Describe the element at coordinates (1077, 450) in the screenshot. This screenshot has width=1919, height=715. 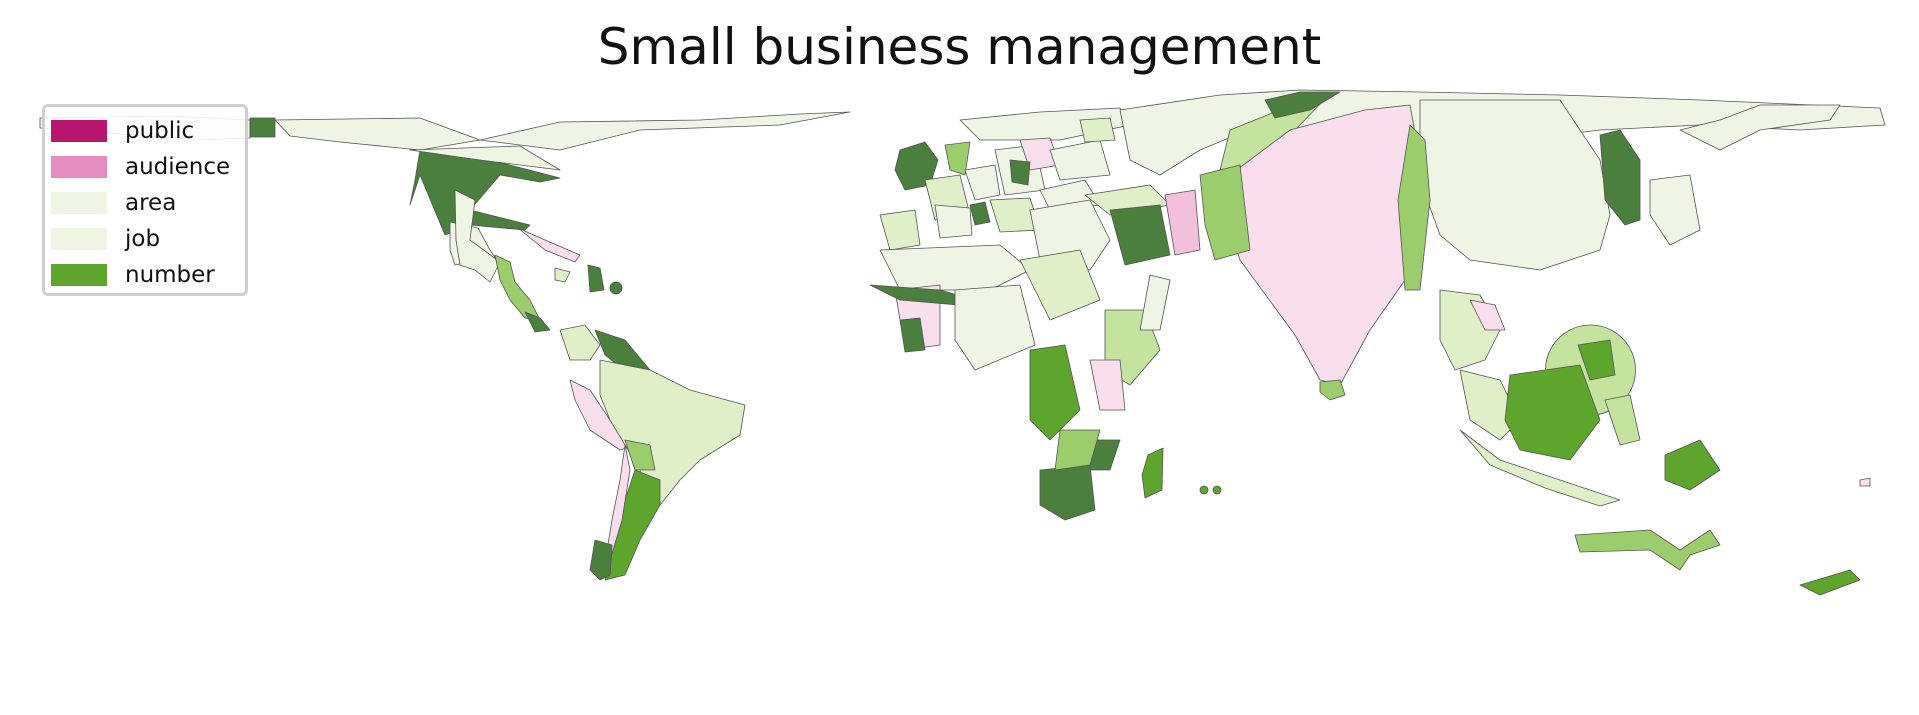
I see `region-zambia` at that location.